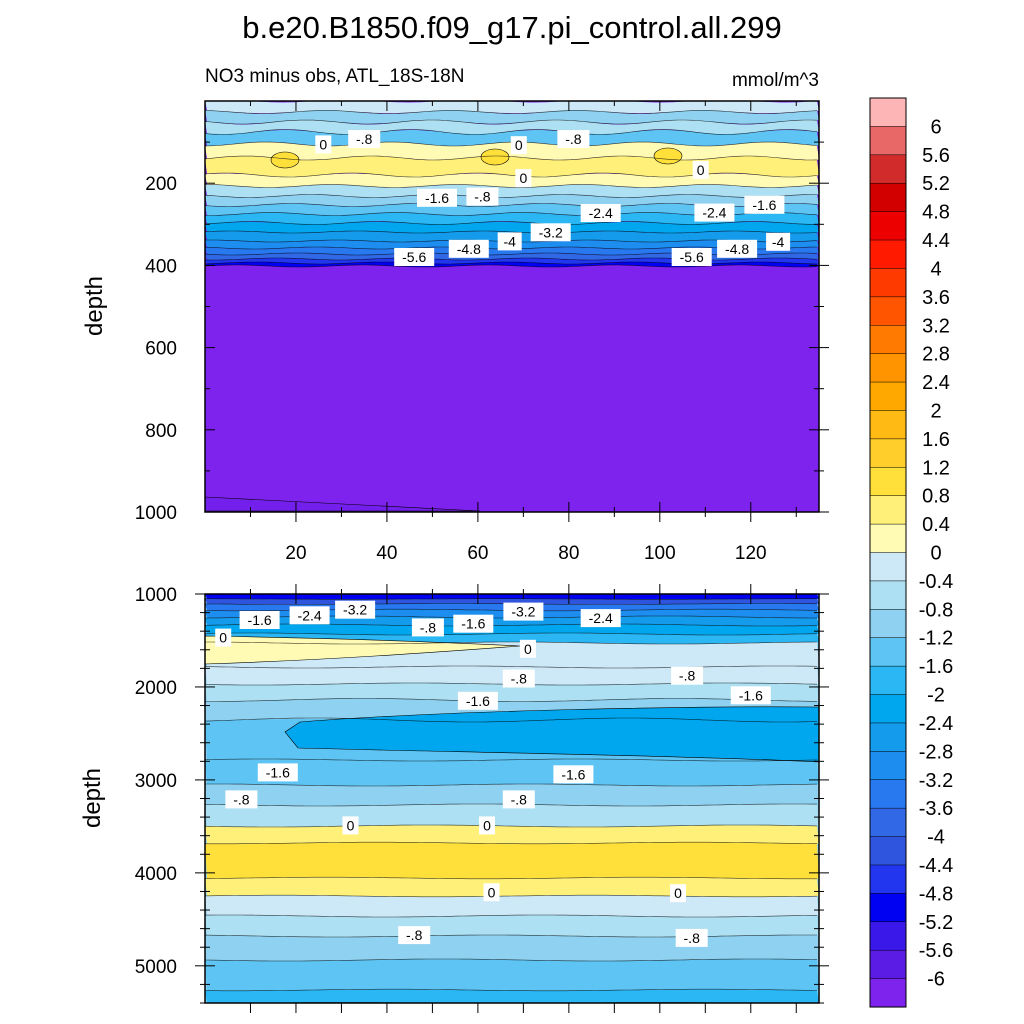 This screenshot has width=1024, height=1024. I want to click on colorbar-label-5: 4, so click(935, 269).